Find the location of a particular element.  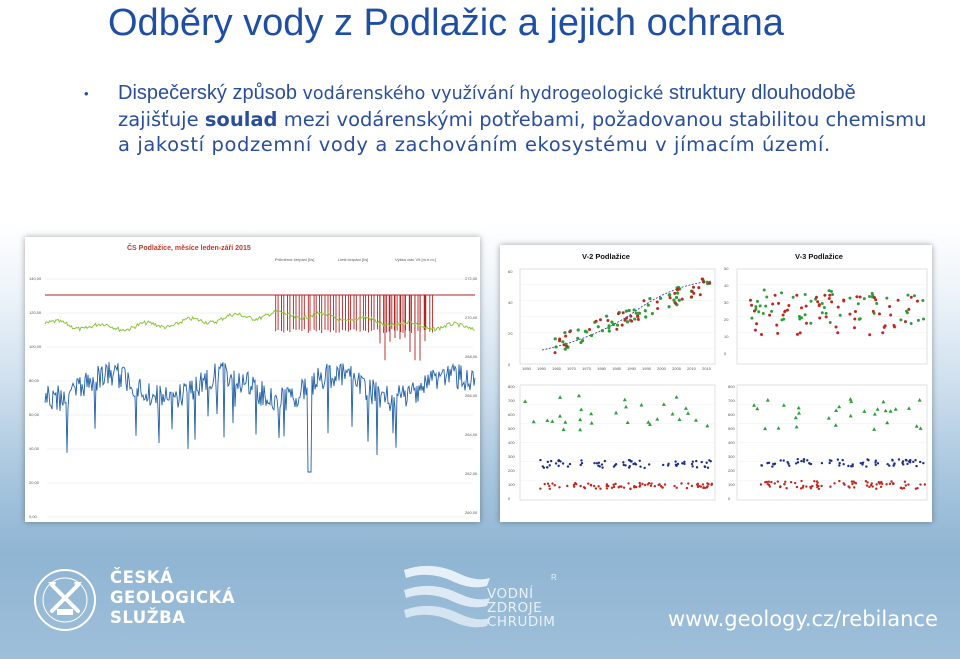

left-axis-tick: 140,00 is located at coordinates (35, 278).